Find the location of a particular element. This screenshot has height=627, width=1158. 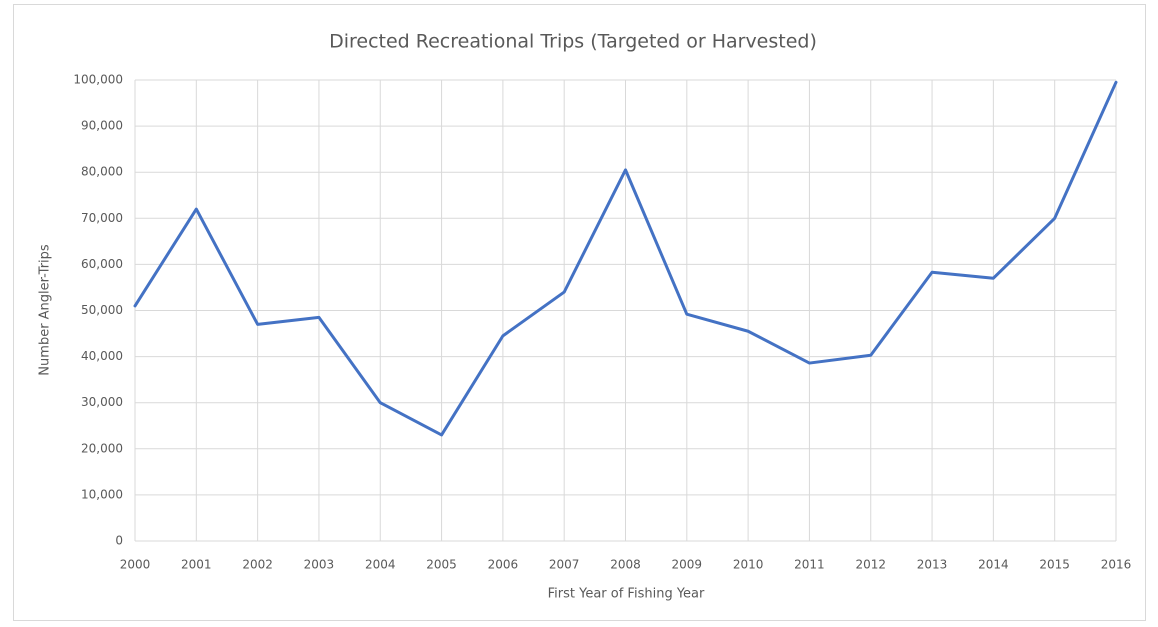

y-tick-label: 30,000 is located at coordinates (102, 402).